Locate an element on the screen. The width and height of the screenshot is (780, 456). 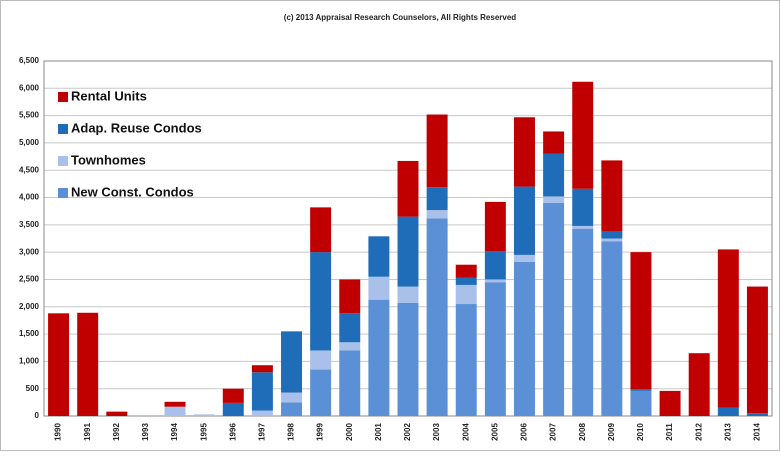
x-tick-label: 1999 is located at coordinates (320, 432).